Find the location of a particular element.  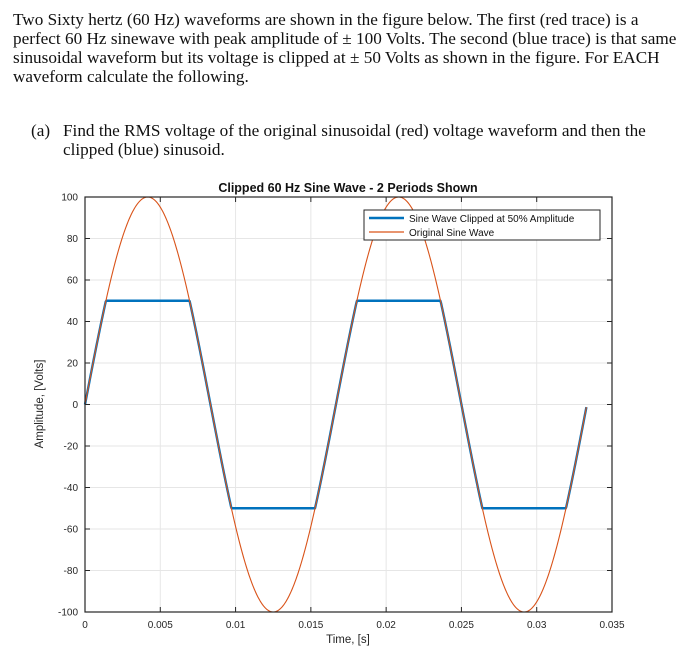

x-tick-label: 0.01 is located at coordinates (236, 625).